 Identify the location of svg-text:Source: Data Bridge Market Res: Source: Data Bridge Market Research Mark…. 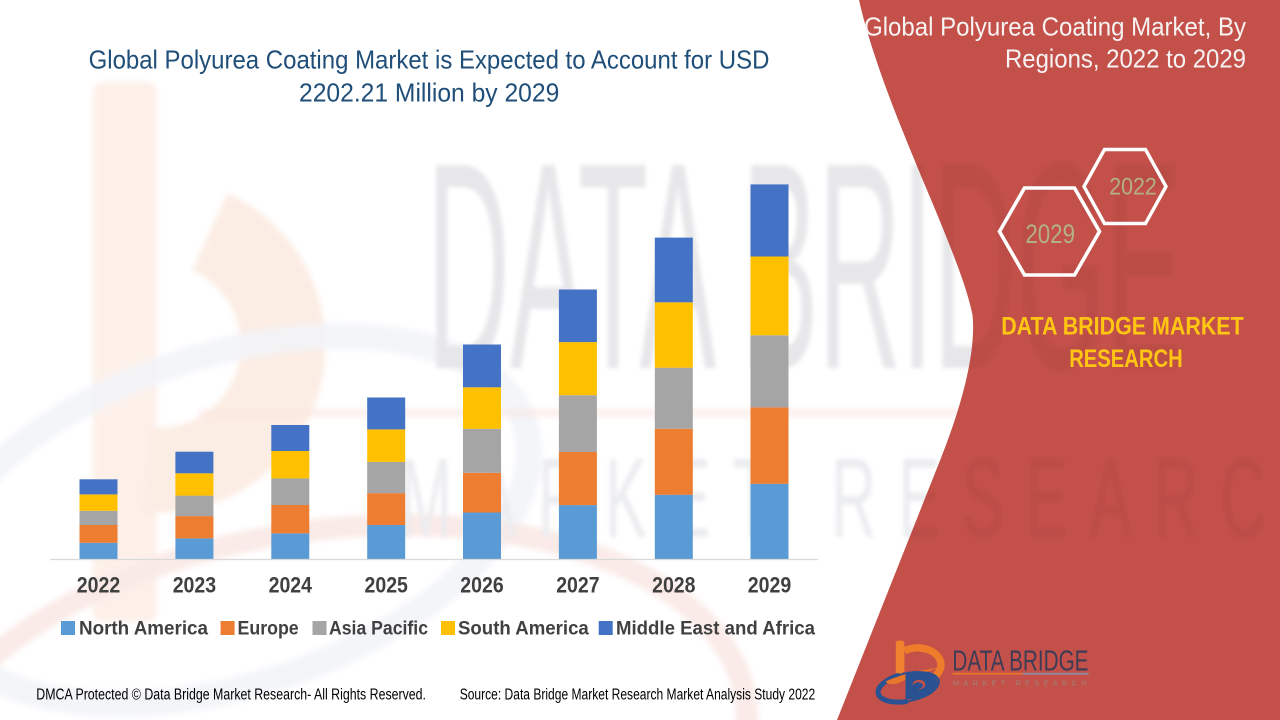
(638, 695).